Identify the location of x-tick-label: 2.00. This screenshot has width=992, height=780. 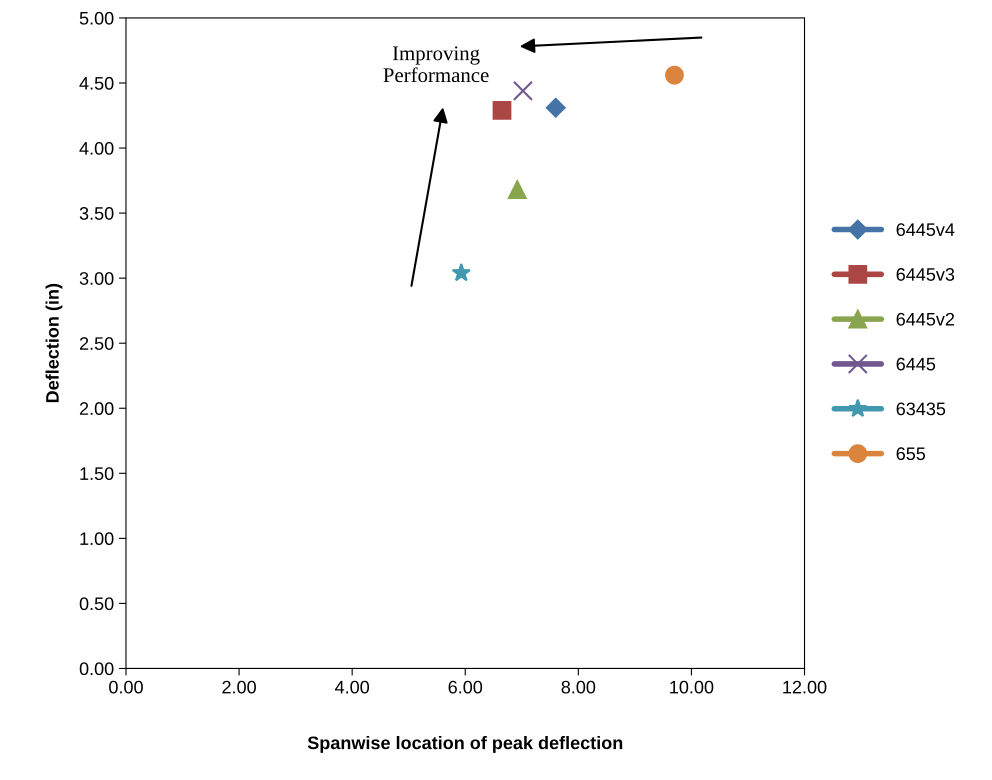
(239, 687).